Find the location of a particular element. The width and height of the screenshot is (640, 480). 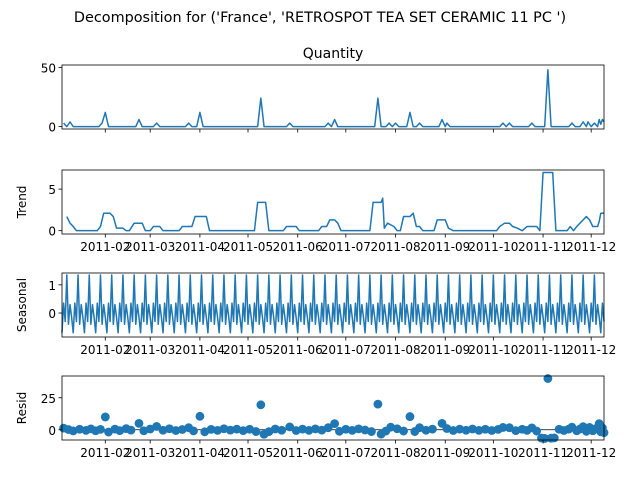

trend-x-tick-label: 2011-11 is located at coordinates (543, 247).